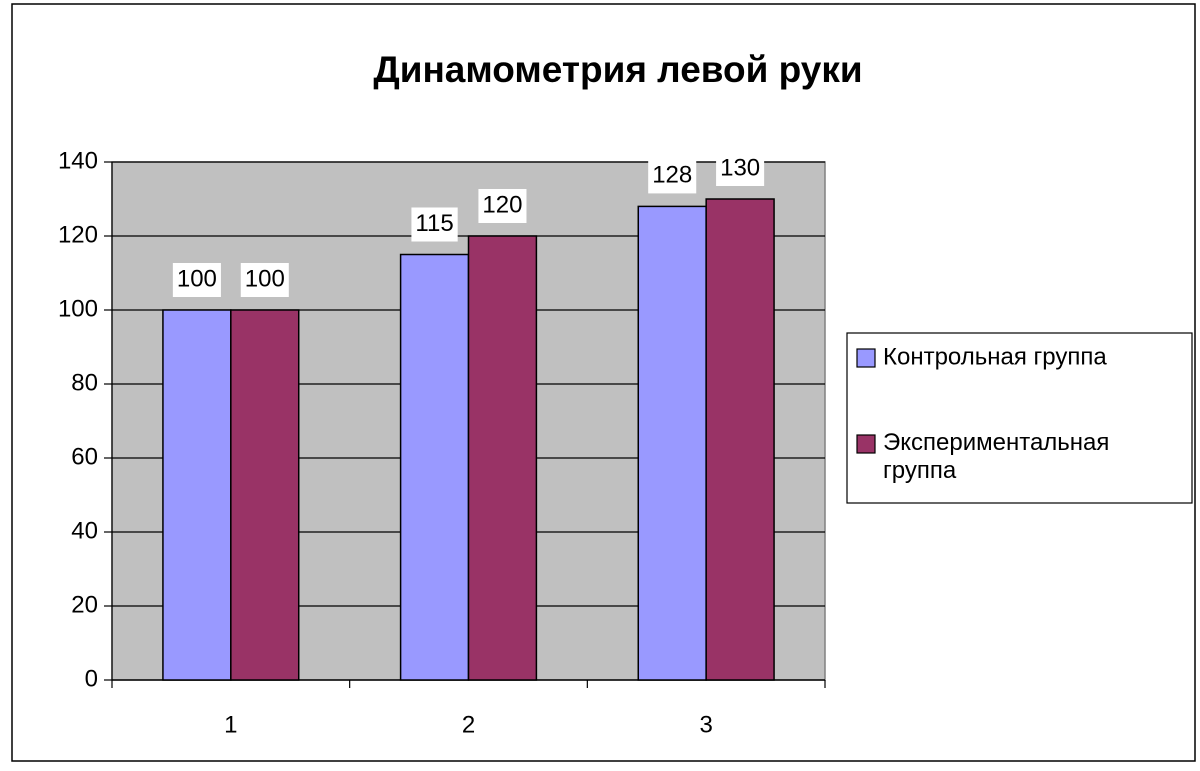 Image resolution: width=1200 pixels, height=771 pixels. What do you see at coordinates (84, 382) in the screenshot?
I see `y-tick-label: 80` at bounding box center [84, 382].